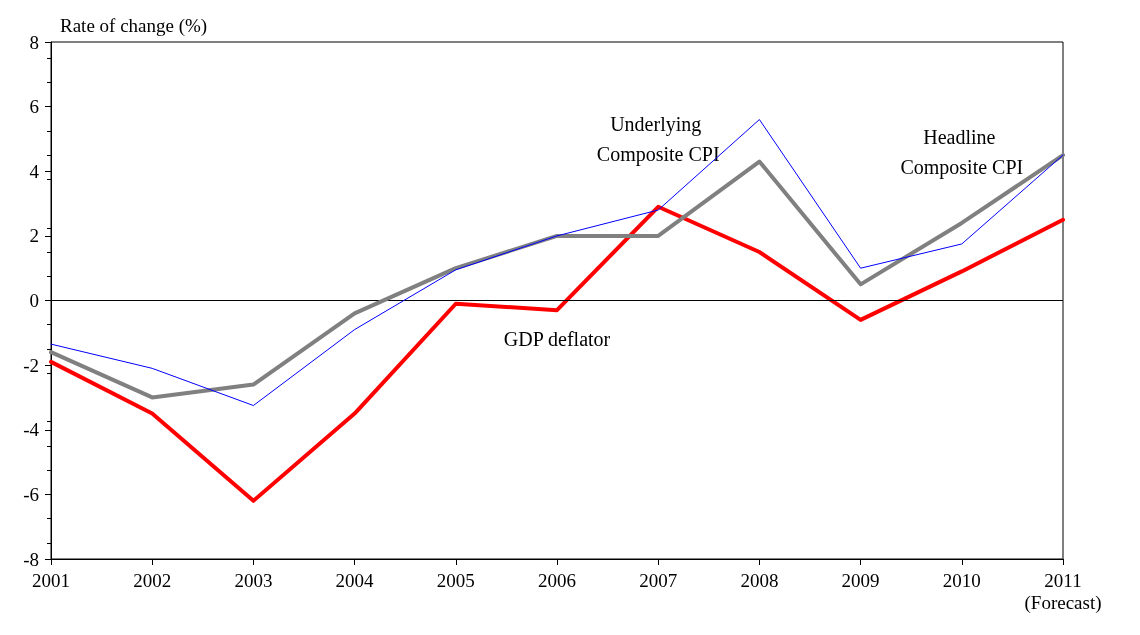  I want to click on x-tick-label: 2001, so click(51, 580).